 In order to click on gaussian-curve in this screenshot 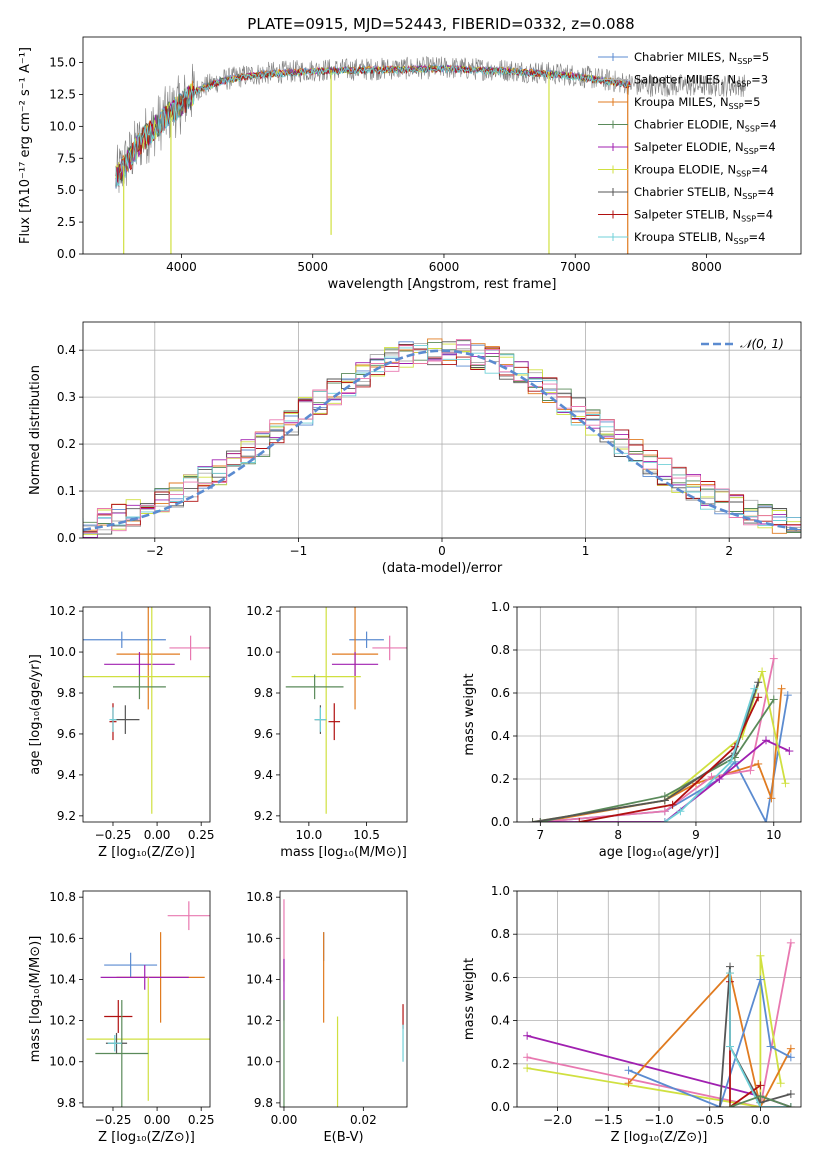, I will do `click(442, 440)`.